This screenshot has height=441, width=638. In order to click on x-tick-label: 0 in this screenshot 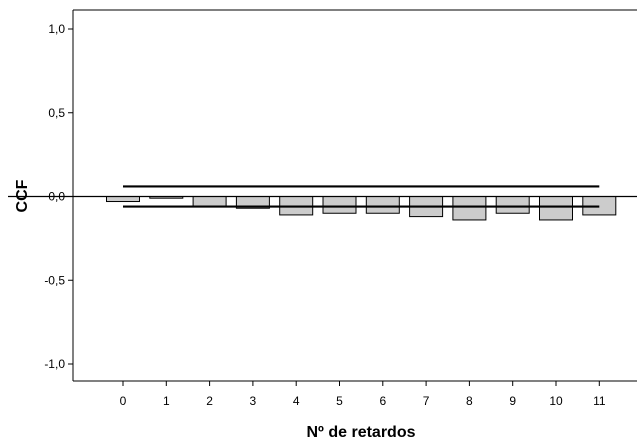, I will do `click(123, 401)`.